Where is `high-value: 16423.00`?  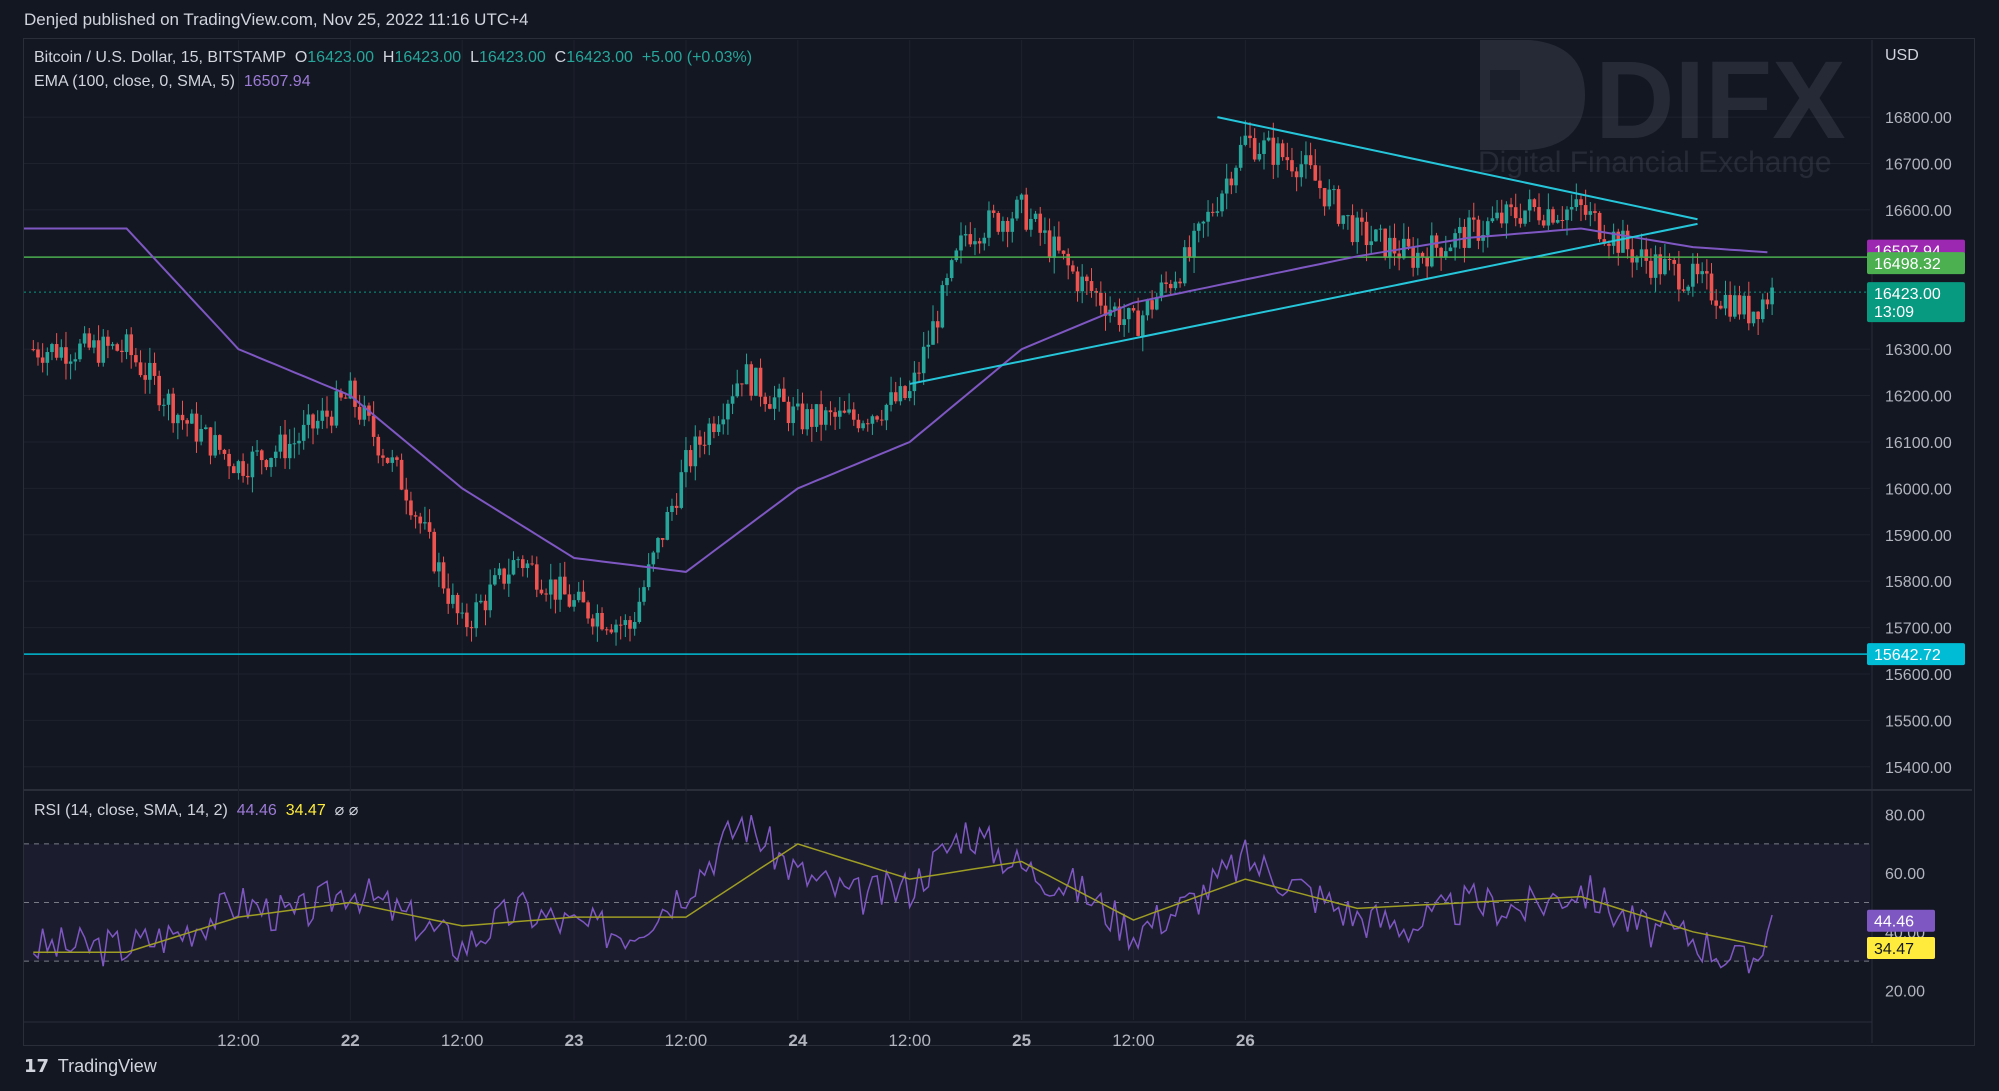 high-value: 16423.00 is located at coordinates (428, 57).